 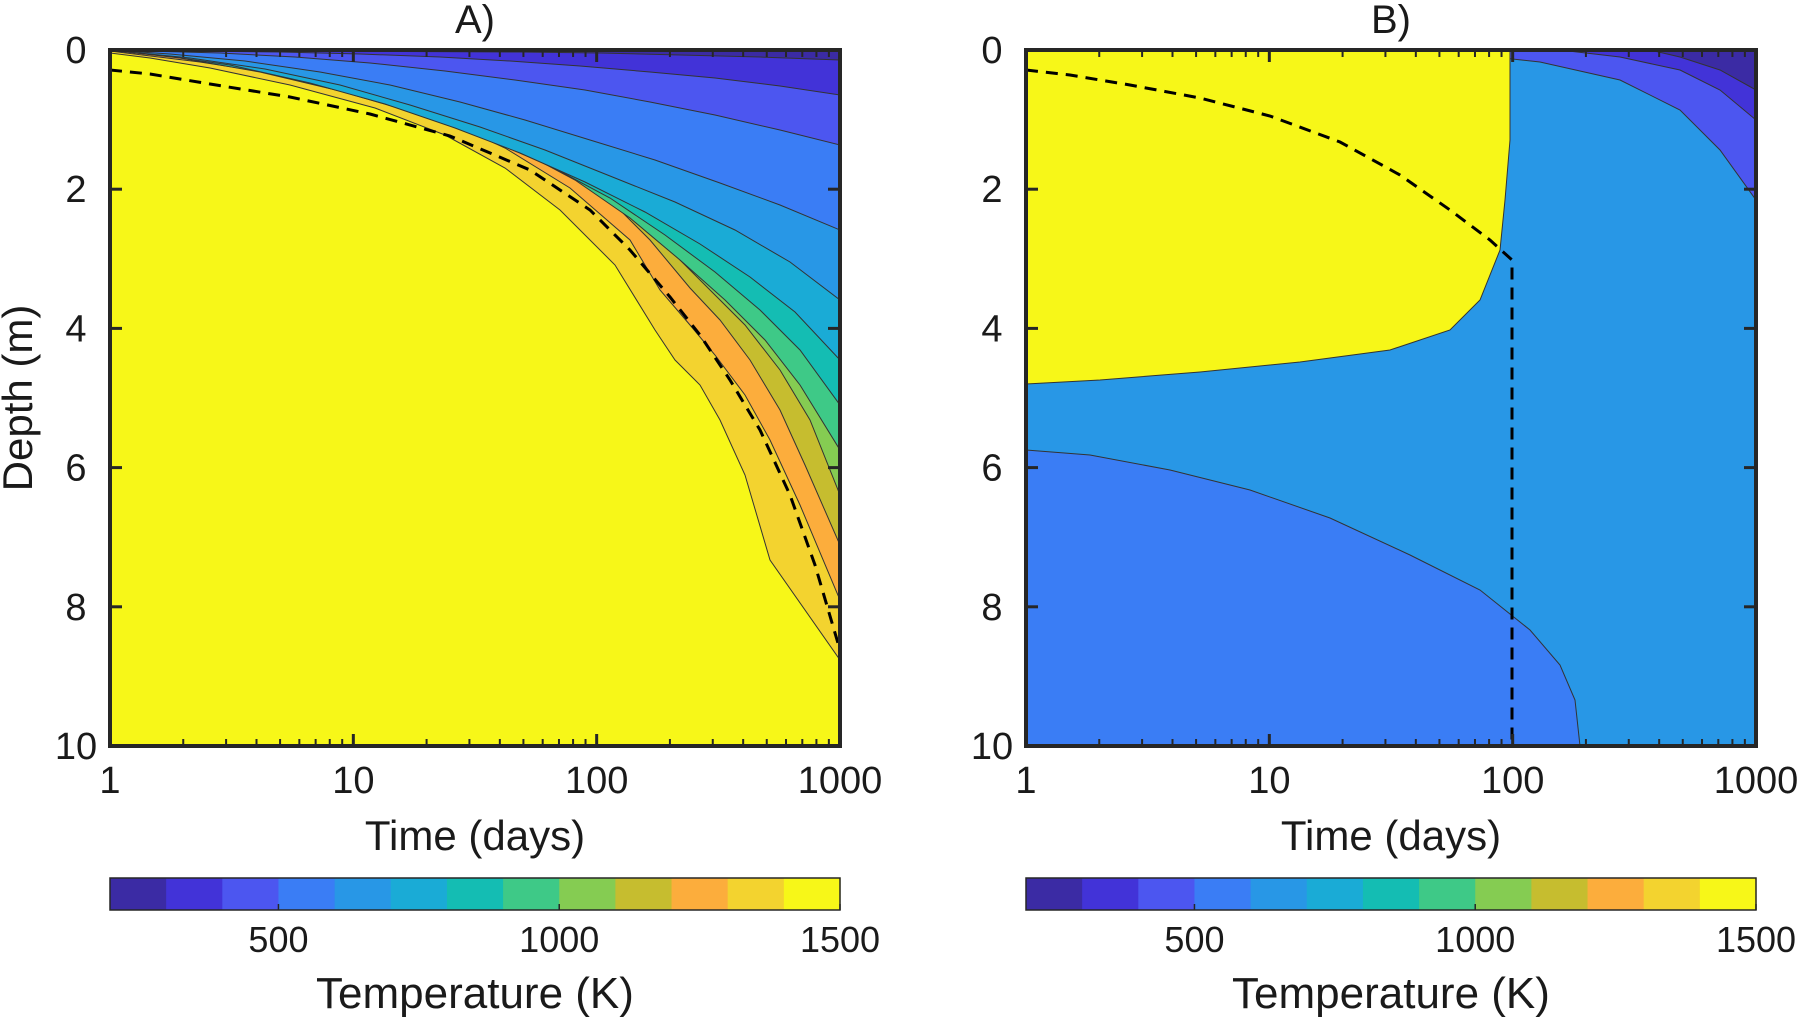 What do you see at coordinates (75, 190) in the screenshot?
I see `panel-a-ytick-label: 2` at bounding box center [75, 190].